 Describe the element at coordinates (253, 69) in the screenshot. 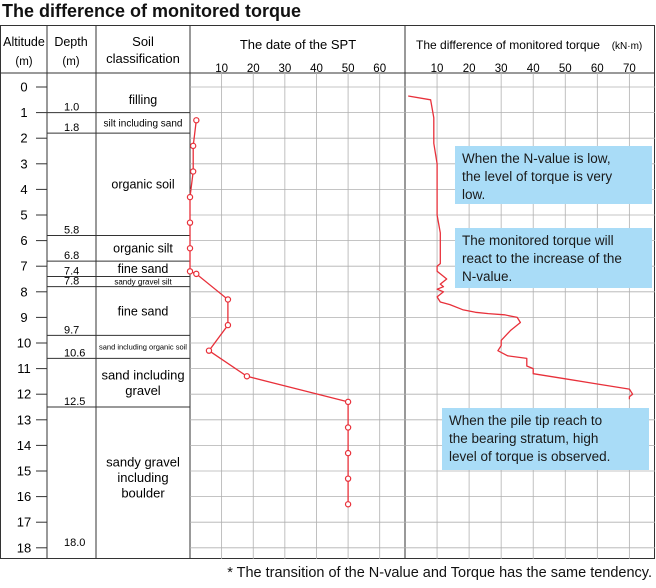

I see `spt-x-tick-label: 20` at that location.